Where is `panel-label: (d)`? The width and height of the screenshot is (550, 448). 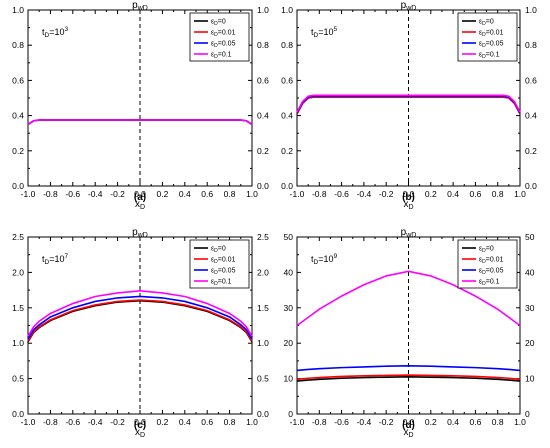 panel-label: (d) is located at coordinates (408, 425).